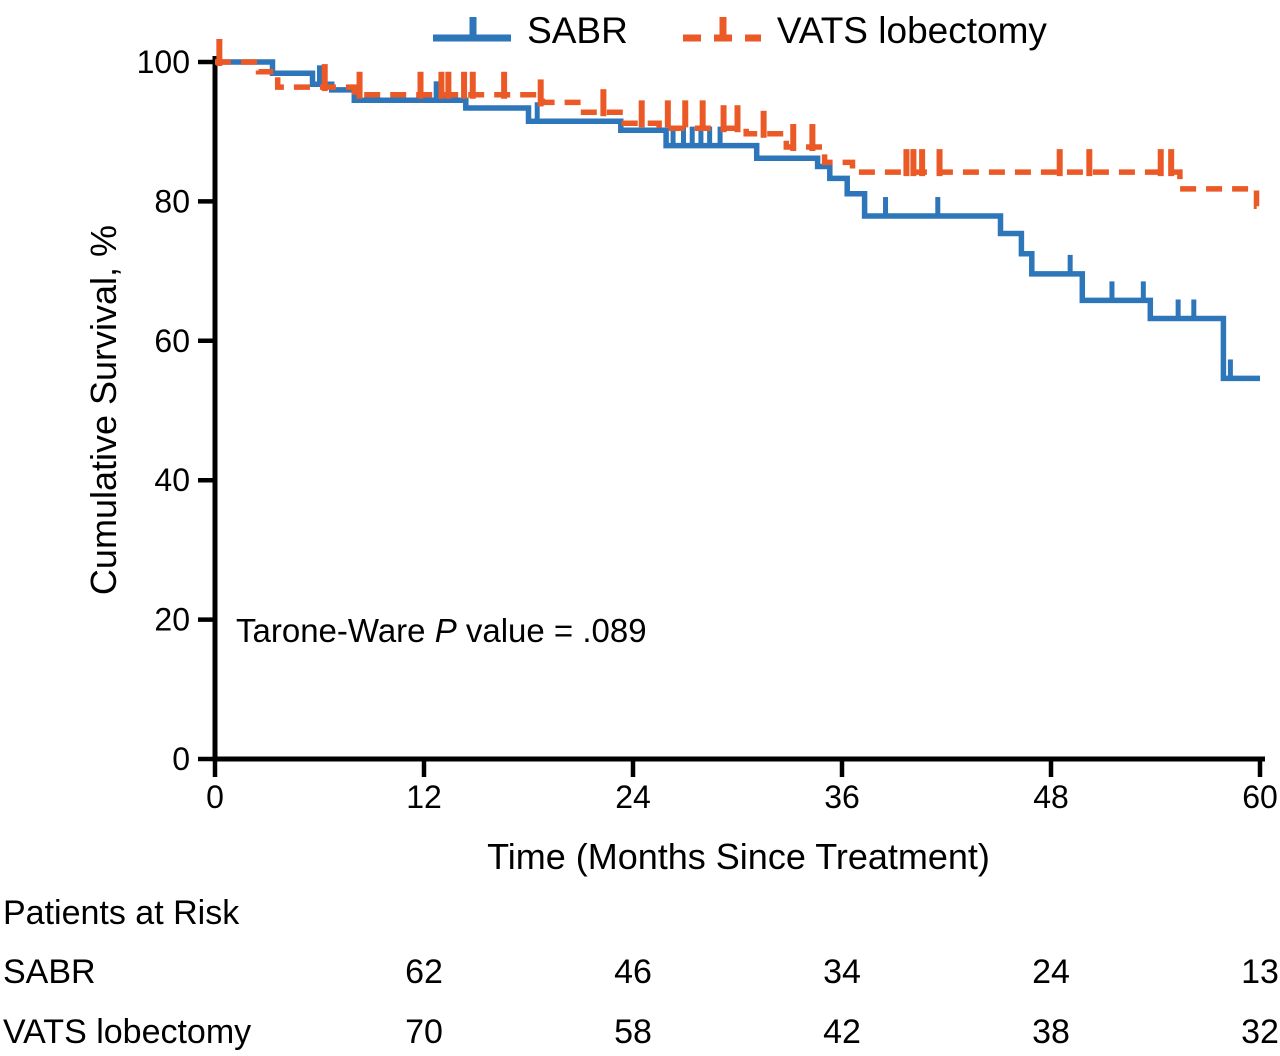  Describe the element at coordinates (1051, 797) in the screenshot. I see `x-tick-label-48: 48` at that location.